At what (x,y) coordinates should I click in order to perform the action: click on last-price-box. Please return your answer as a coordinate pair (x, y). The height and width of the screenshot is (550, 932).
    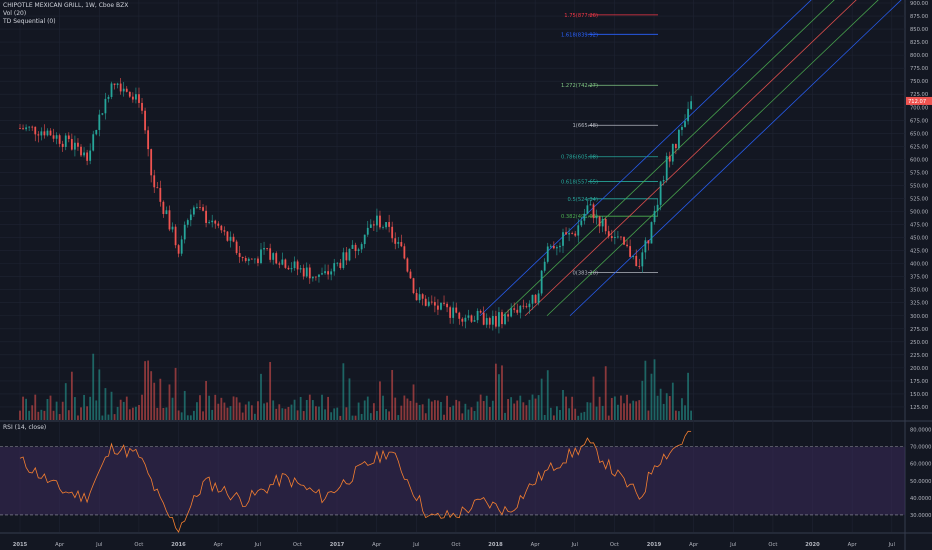
    Looking at the image, I should click on (919, 100).